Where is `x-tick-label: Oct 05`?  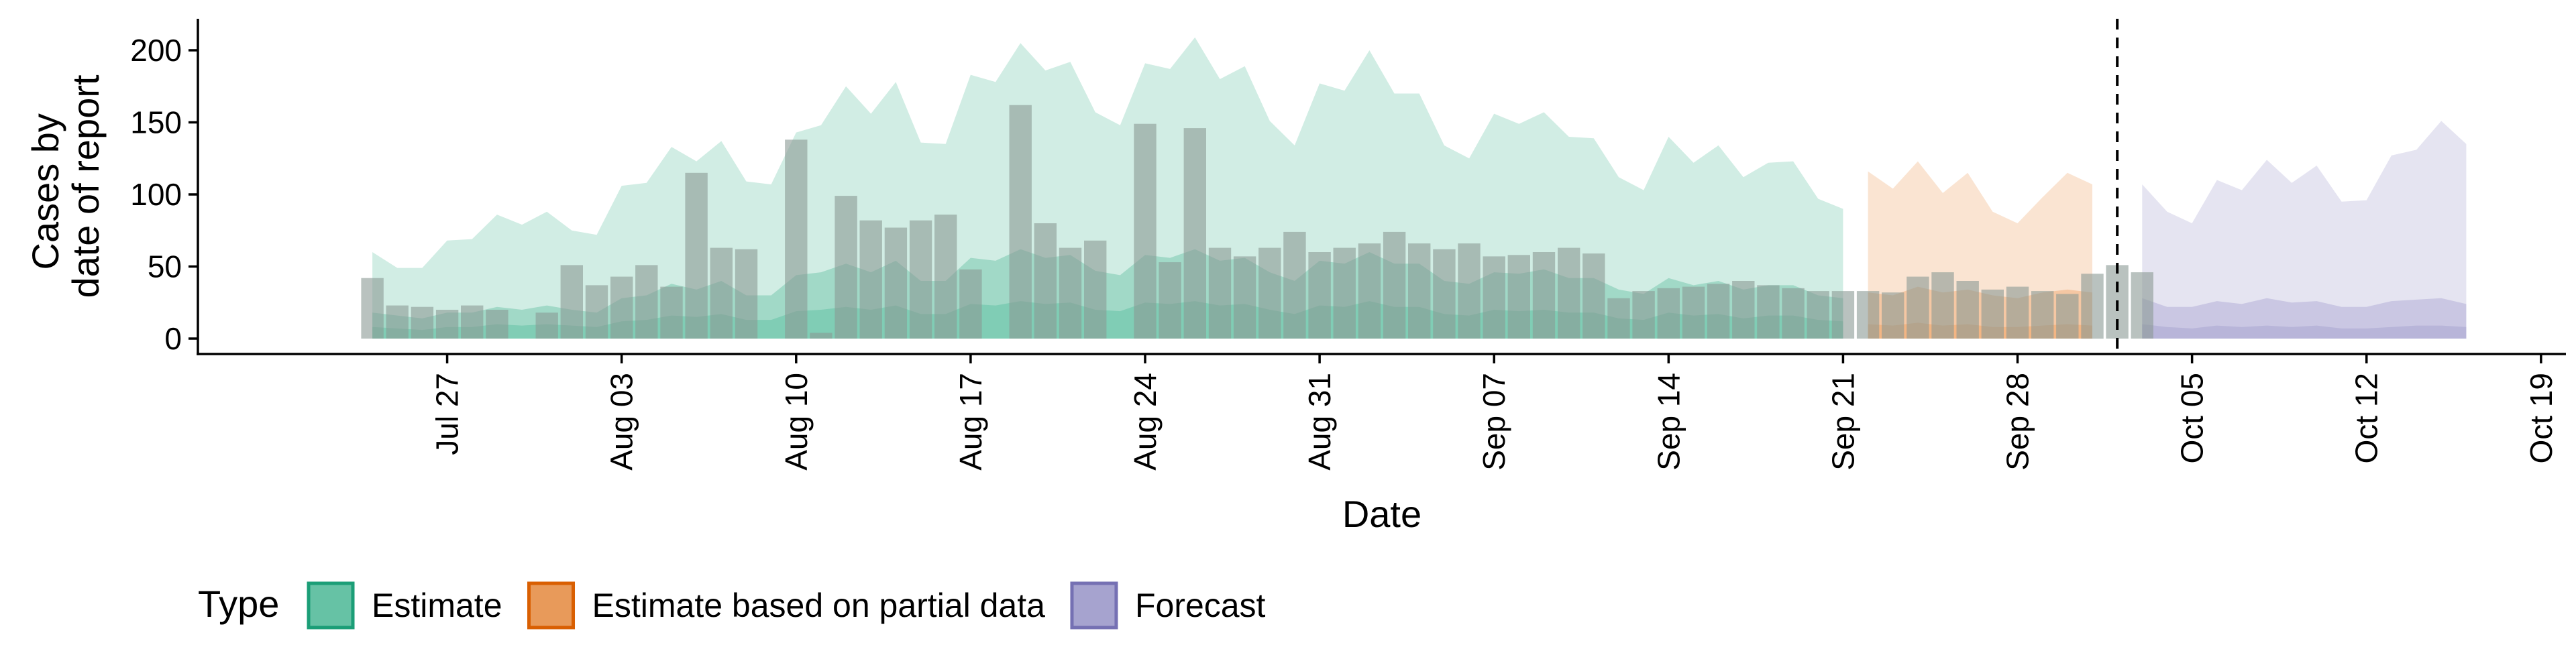
x-tick-label: Oct 05 is located at coordinates (2192, 418).